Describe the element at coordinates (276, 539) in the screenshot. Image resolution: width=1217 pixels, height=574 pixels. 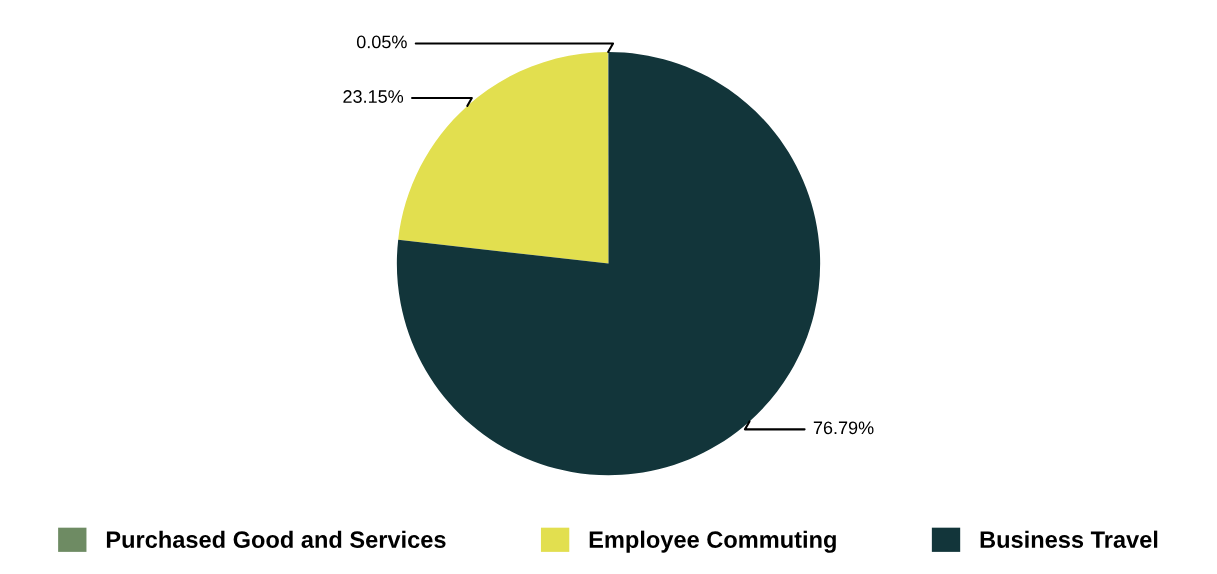
I see `legend-label: Purchased Good and Services` at that location.